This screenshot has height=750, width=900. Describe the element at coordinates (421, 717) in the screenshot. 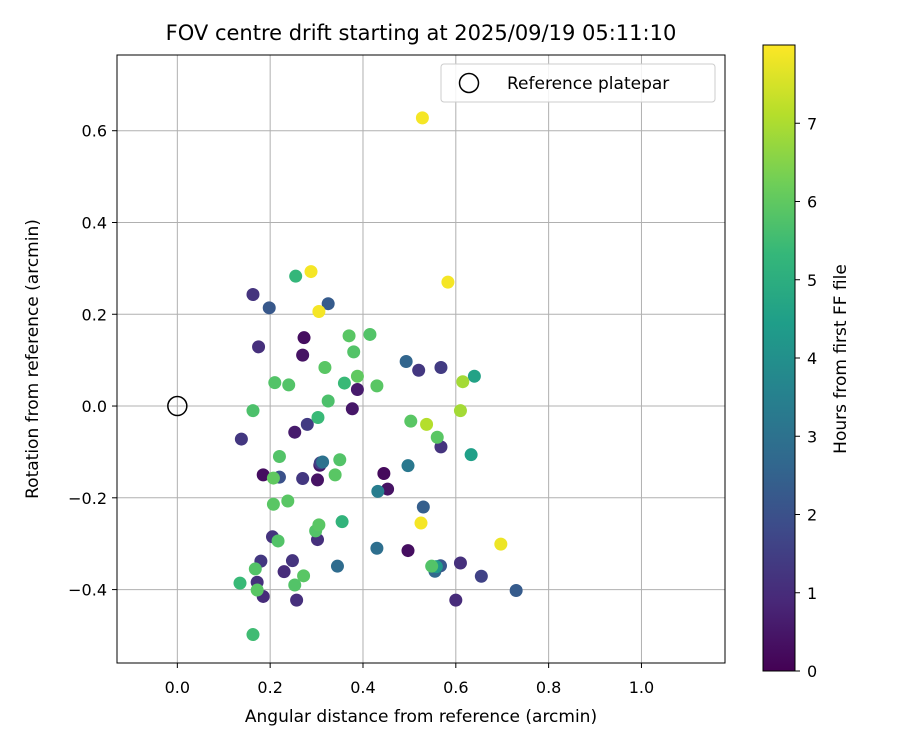

I see `x-axis-label: Angular distance from reference (arcmin)` at that location.